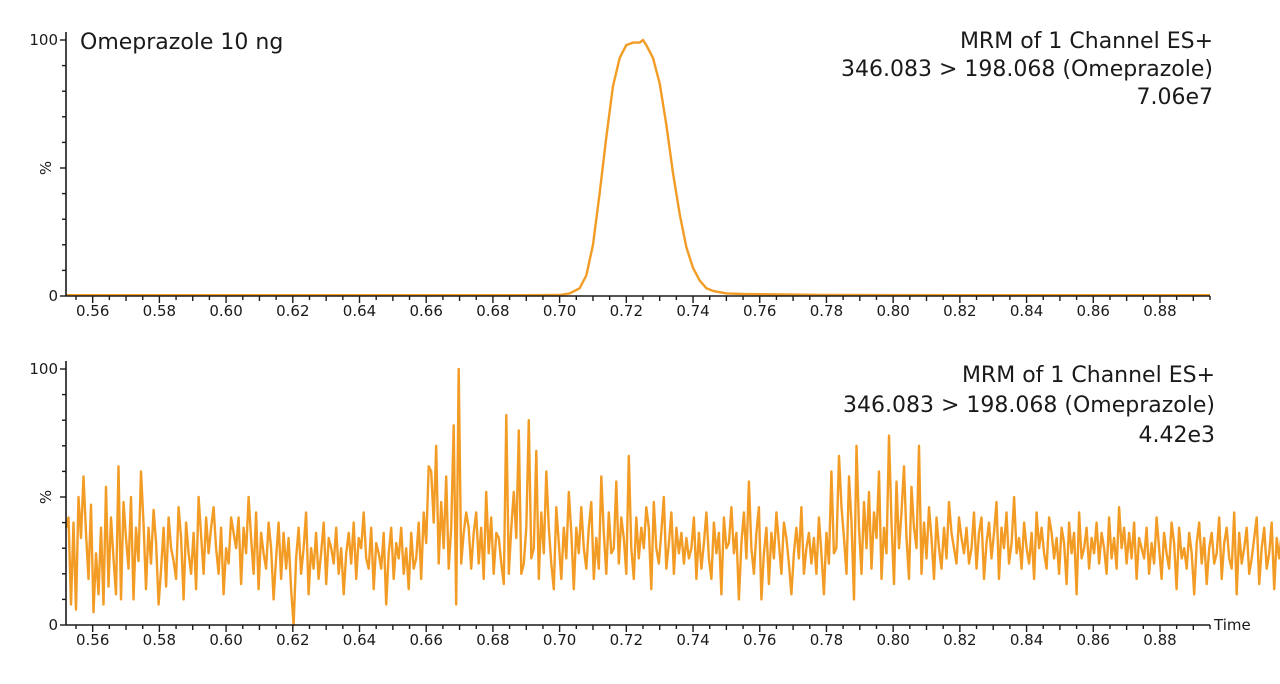 This screenshot has height=684, width=1280. Describe the element at coordinates (181, 42) in the screenshot. I see `sample-label: Omeprazole 10 ng` at that location.